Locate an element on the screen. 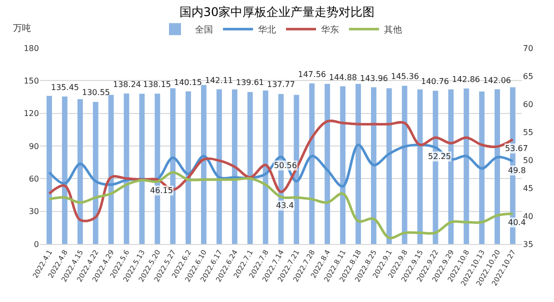 Image resolution: width=554 pixels, height=302 pixels. data-label: 142.06 is located at coordinates (497, 80).